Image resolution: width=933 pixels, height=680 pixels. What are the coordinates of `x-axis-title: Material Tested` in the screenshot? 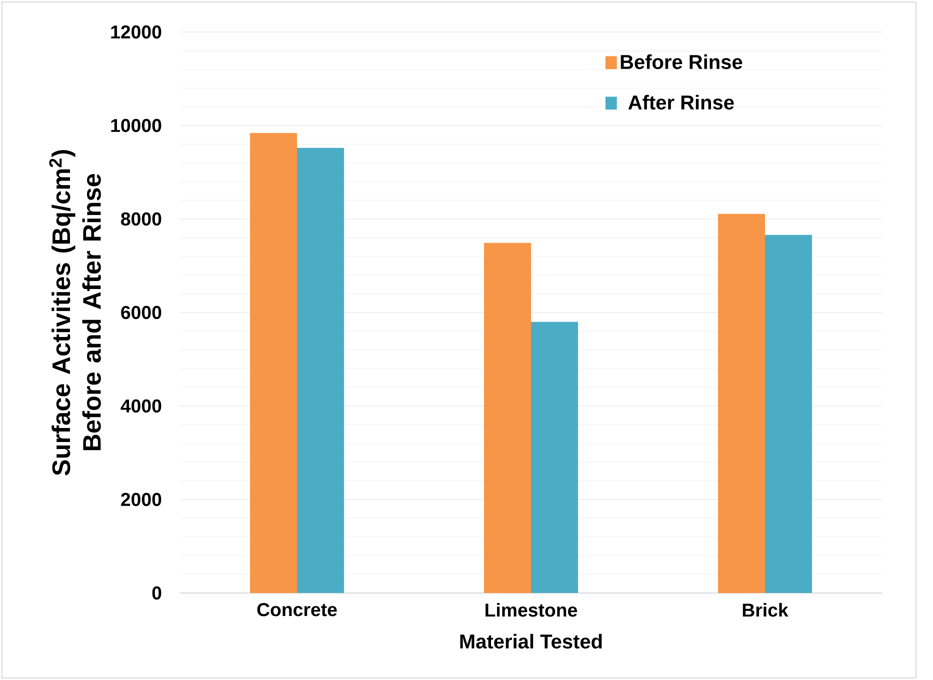 It's located at (531, 641).